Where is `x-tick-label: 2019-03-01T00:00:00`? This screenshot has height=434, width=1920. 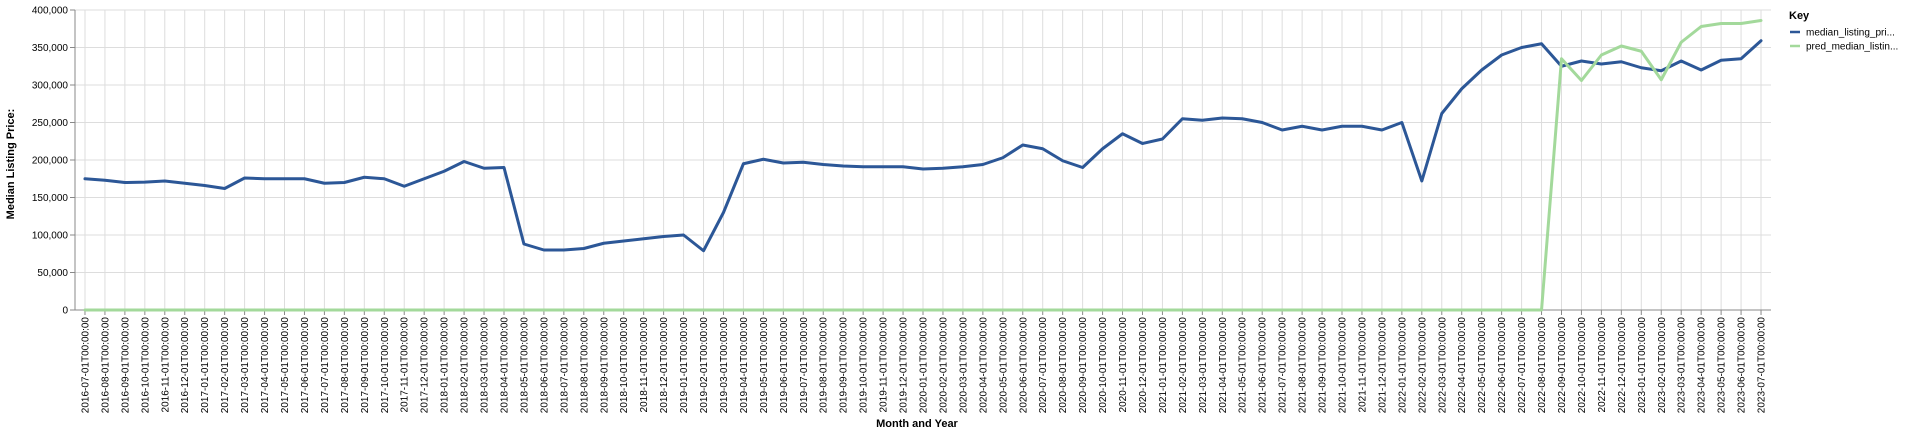 x-tick-label: 2019-03-01T00:00:00 is located at coordinates (724, 365).